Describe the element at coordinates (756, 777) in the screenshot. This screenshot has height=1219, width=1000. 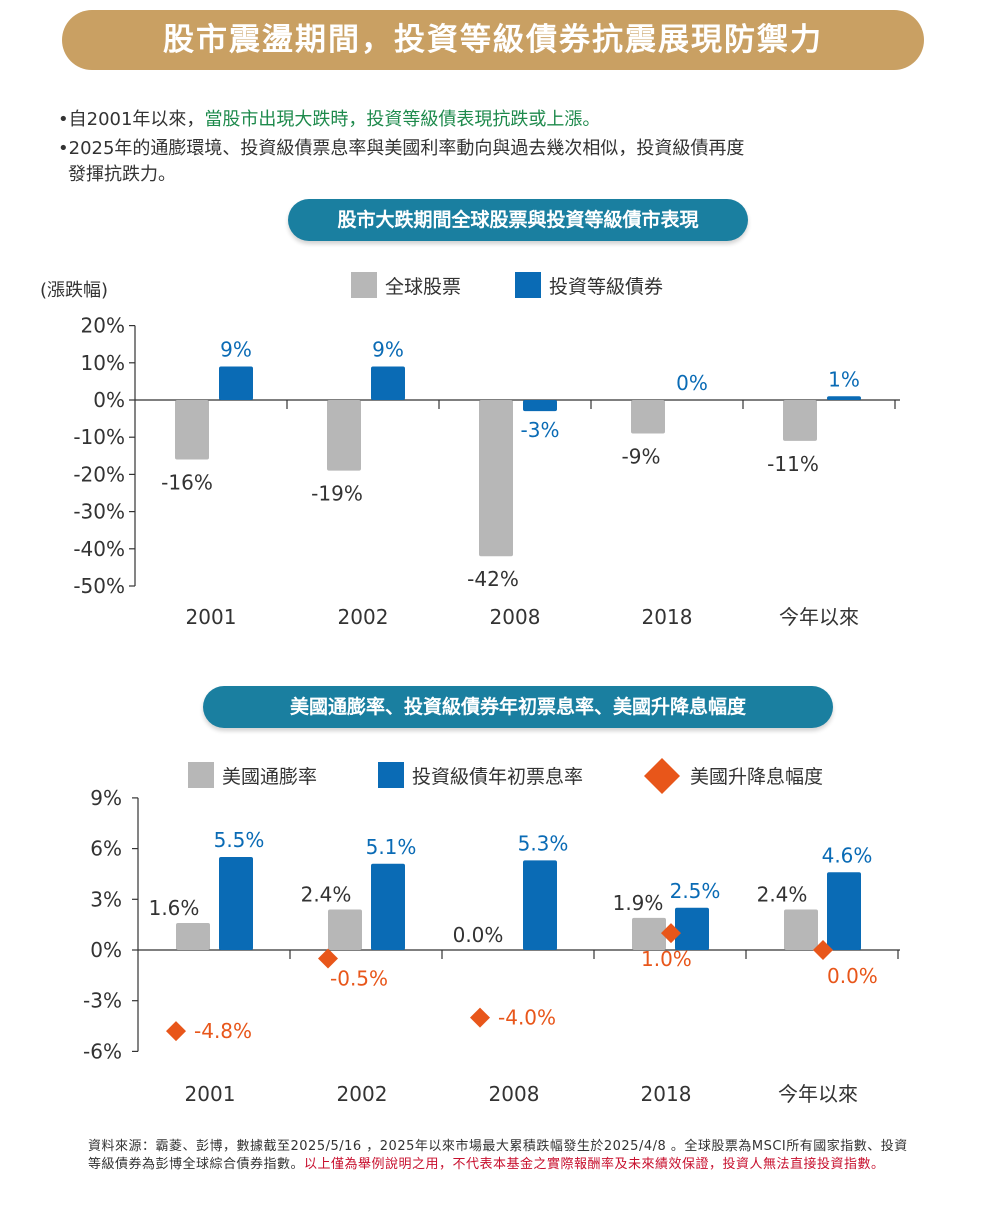
I see `chart2-legend-label-rate: 美國升降息幅度` at that location.